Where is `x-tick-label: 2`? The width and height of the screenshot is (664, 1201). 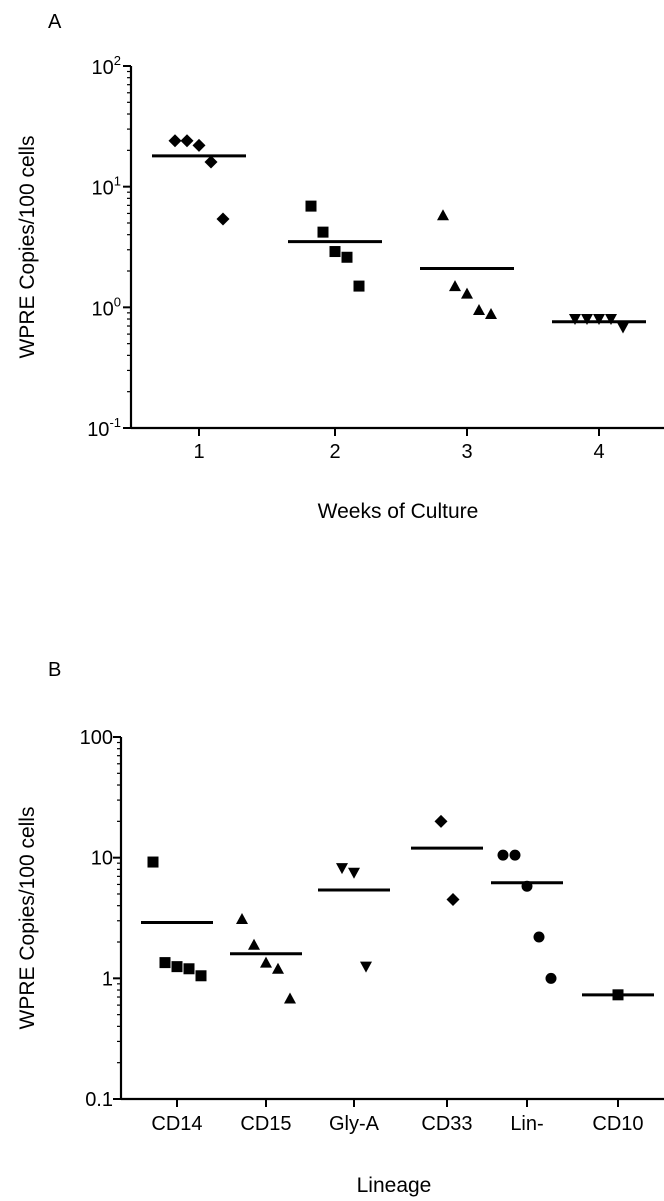 x-tick-label: 2 is located at coordinates (334, 452).